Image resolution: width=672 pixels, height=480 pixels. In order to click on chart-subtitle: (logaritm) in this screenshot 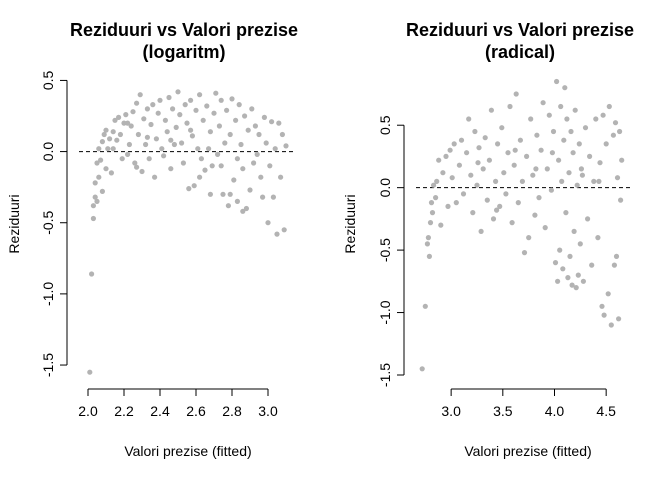, I will do `click(184, 52)`.